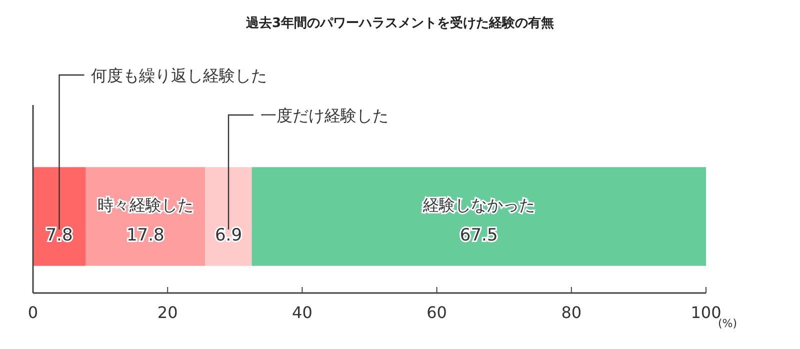 Image resolution: width=800 pixels, height=349 pixels. Describe the element at coordinates (179, 75) in the screenshot. I see `text: 何度も繰り返し経験した` at that location.